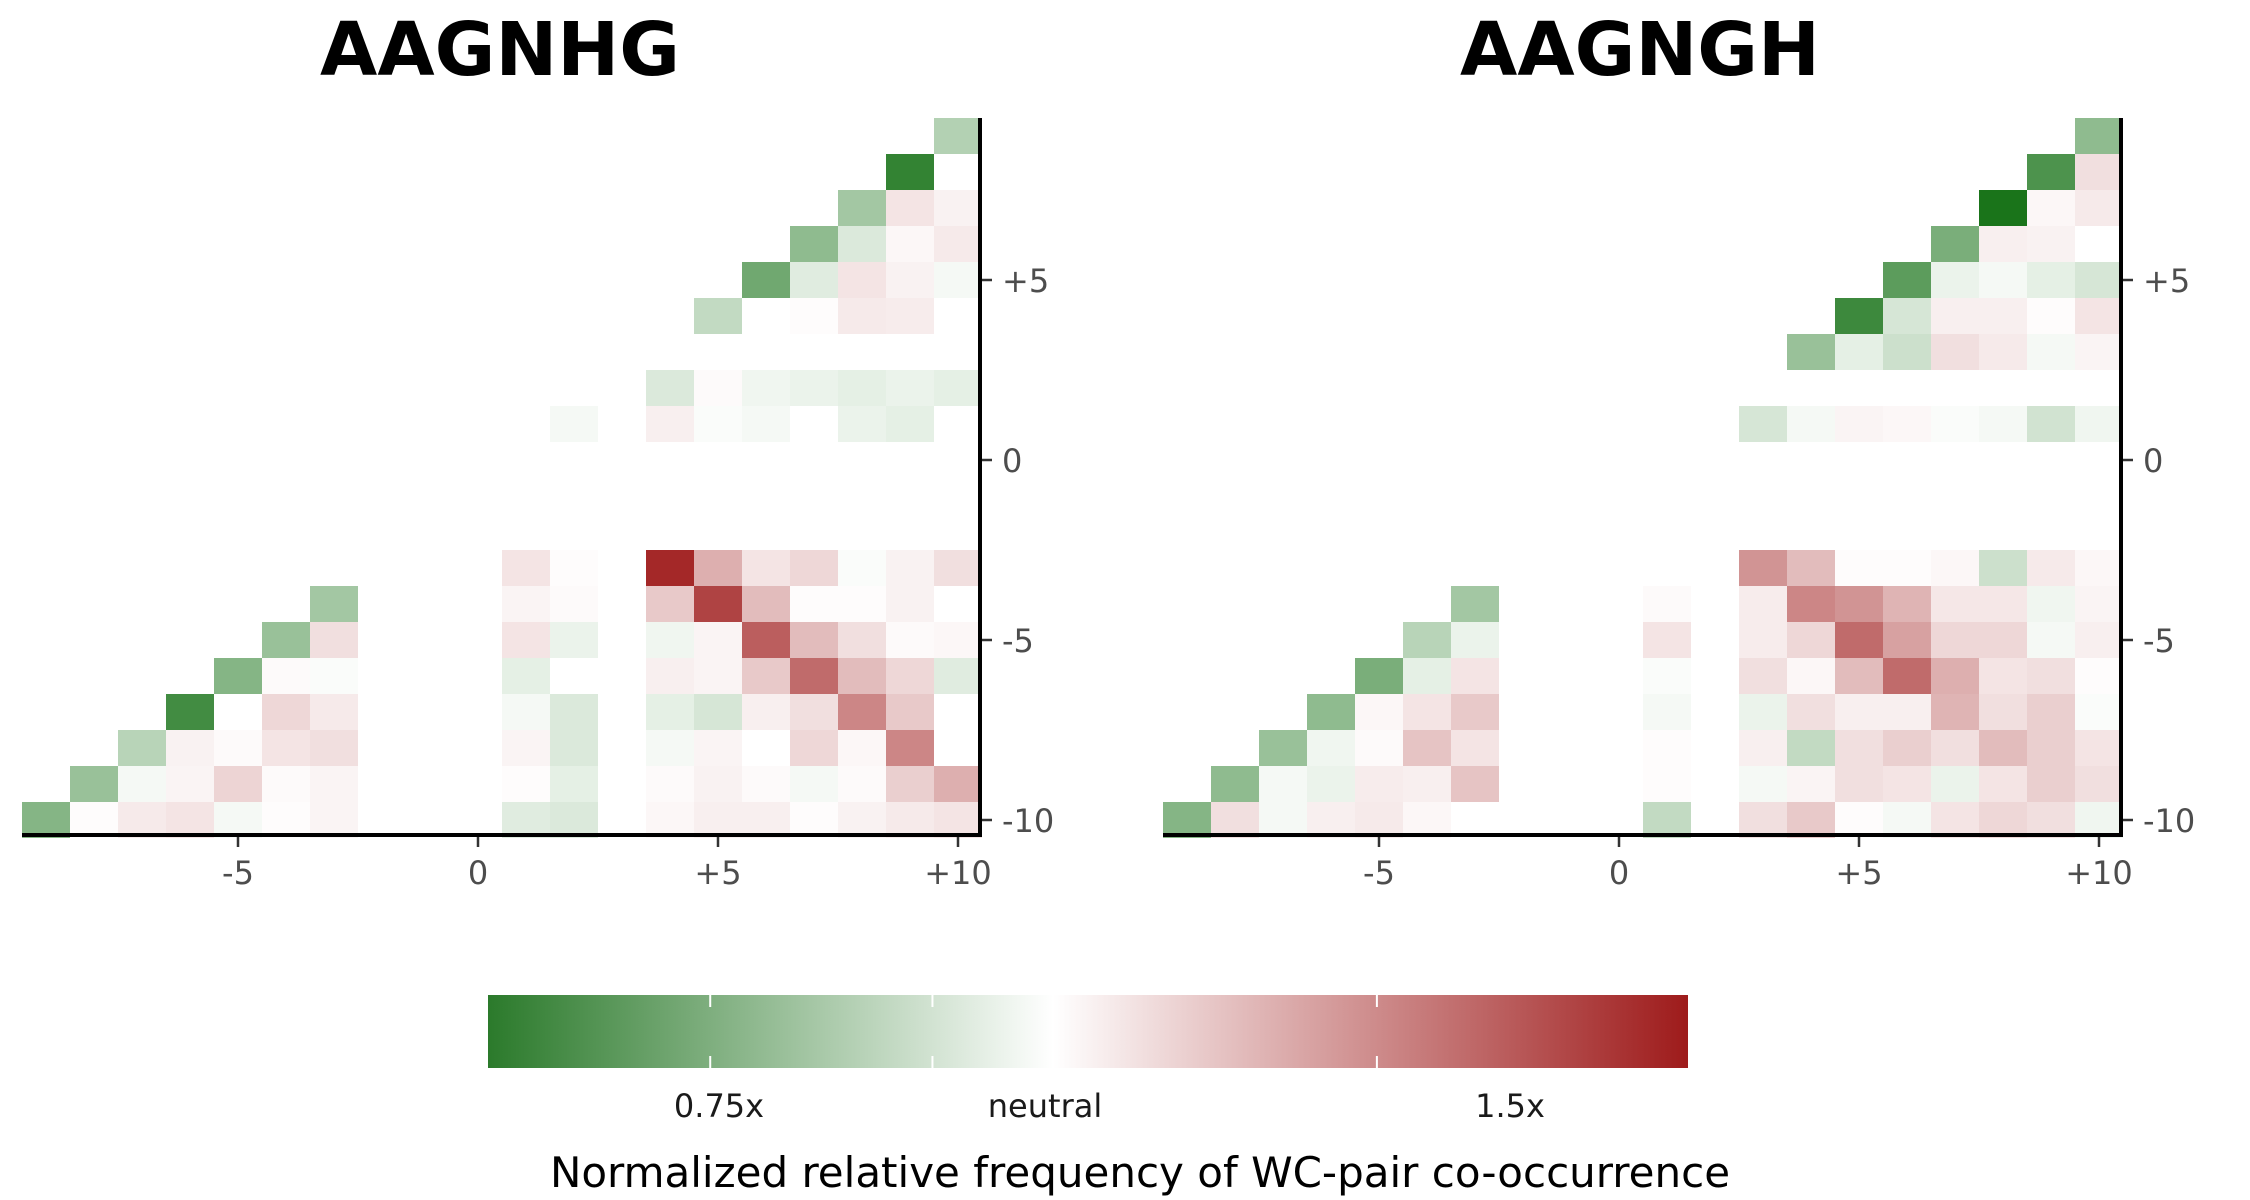 This screenshot has height=1200, width=2250. Describe the element at coordinates (1018, 551) in the screenshot. I see `y-ticks-left: +5 0 -5 -10` at that location.